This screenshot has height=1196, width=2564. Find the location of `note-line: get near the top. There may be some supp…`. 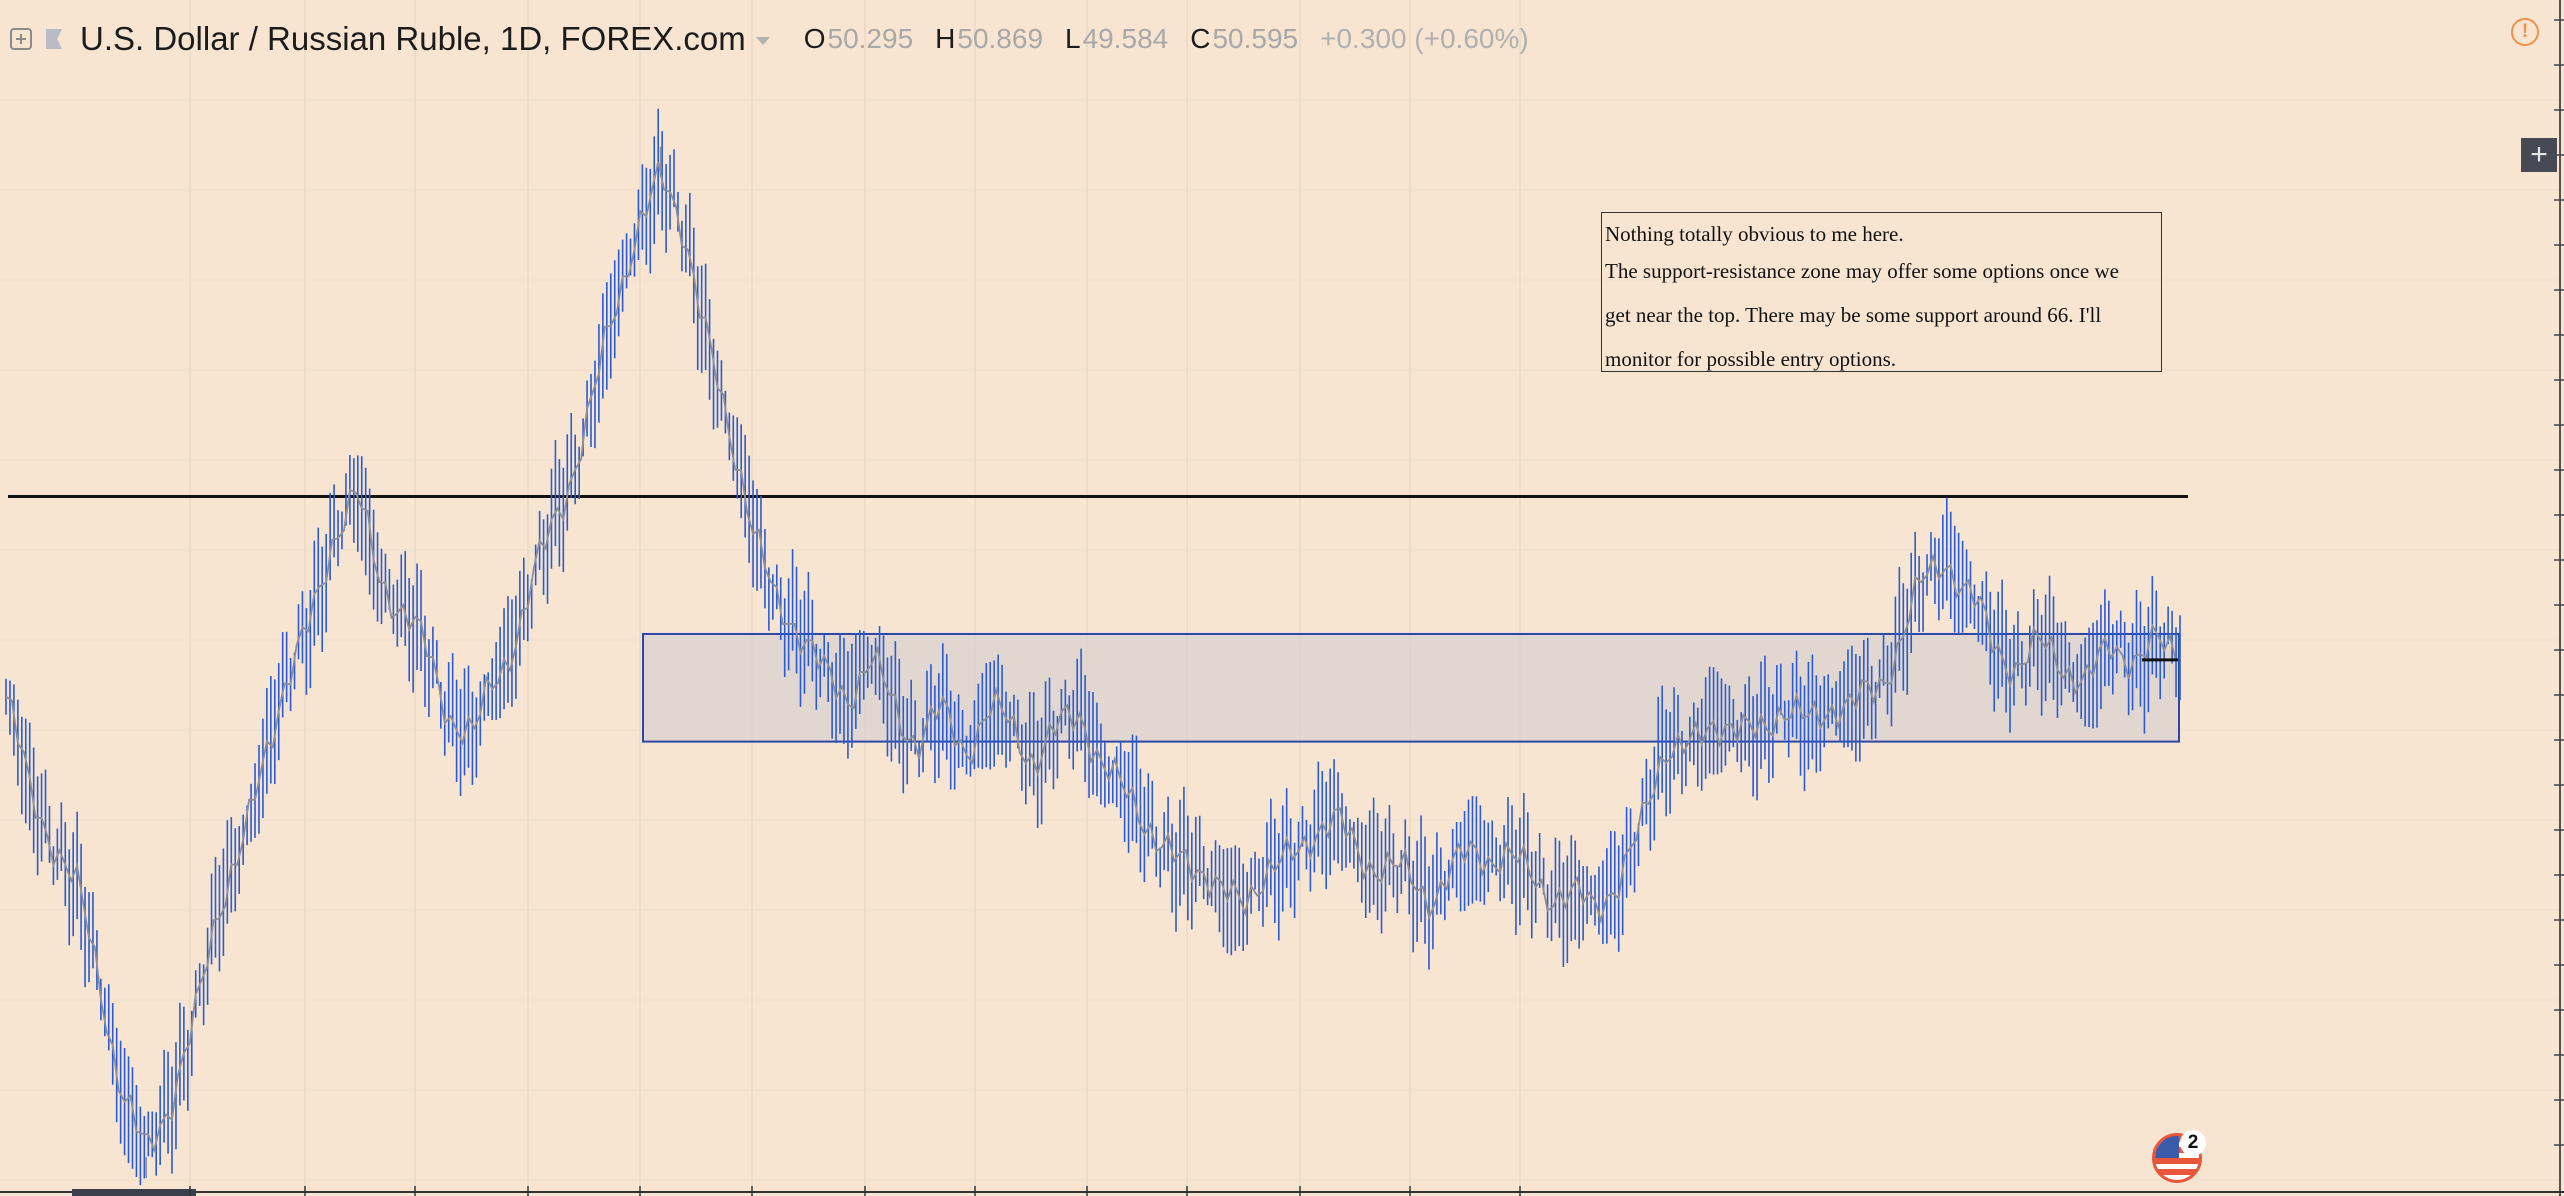

note-line: get near the top. There may be some supp… is located at coordinates (1853, 315).